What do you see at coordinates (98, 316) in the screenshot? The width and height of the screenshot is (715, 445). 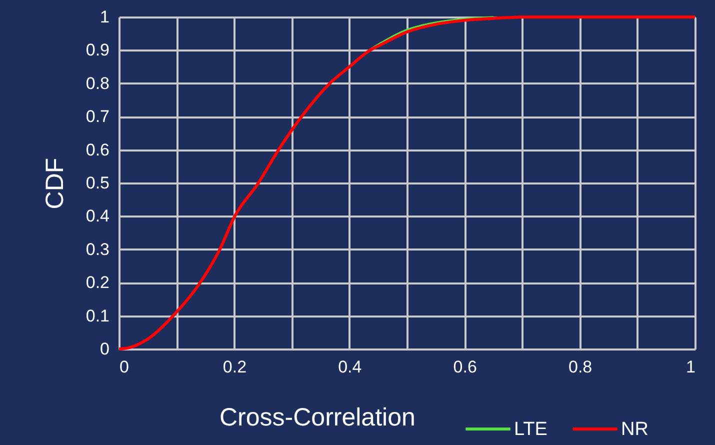 I see `y-tick-label: 0.1` at bounding box center [98, 316].